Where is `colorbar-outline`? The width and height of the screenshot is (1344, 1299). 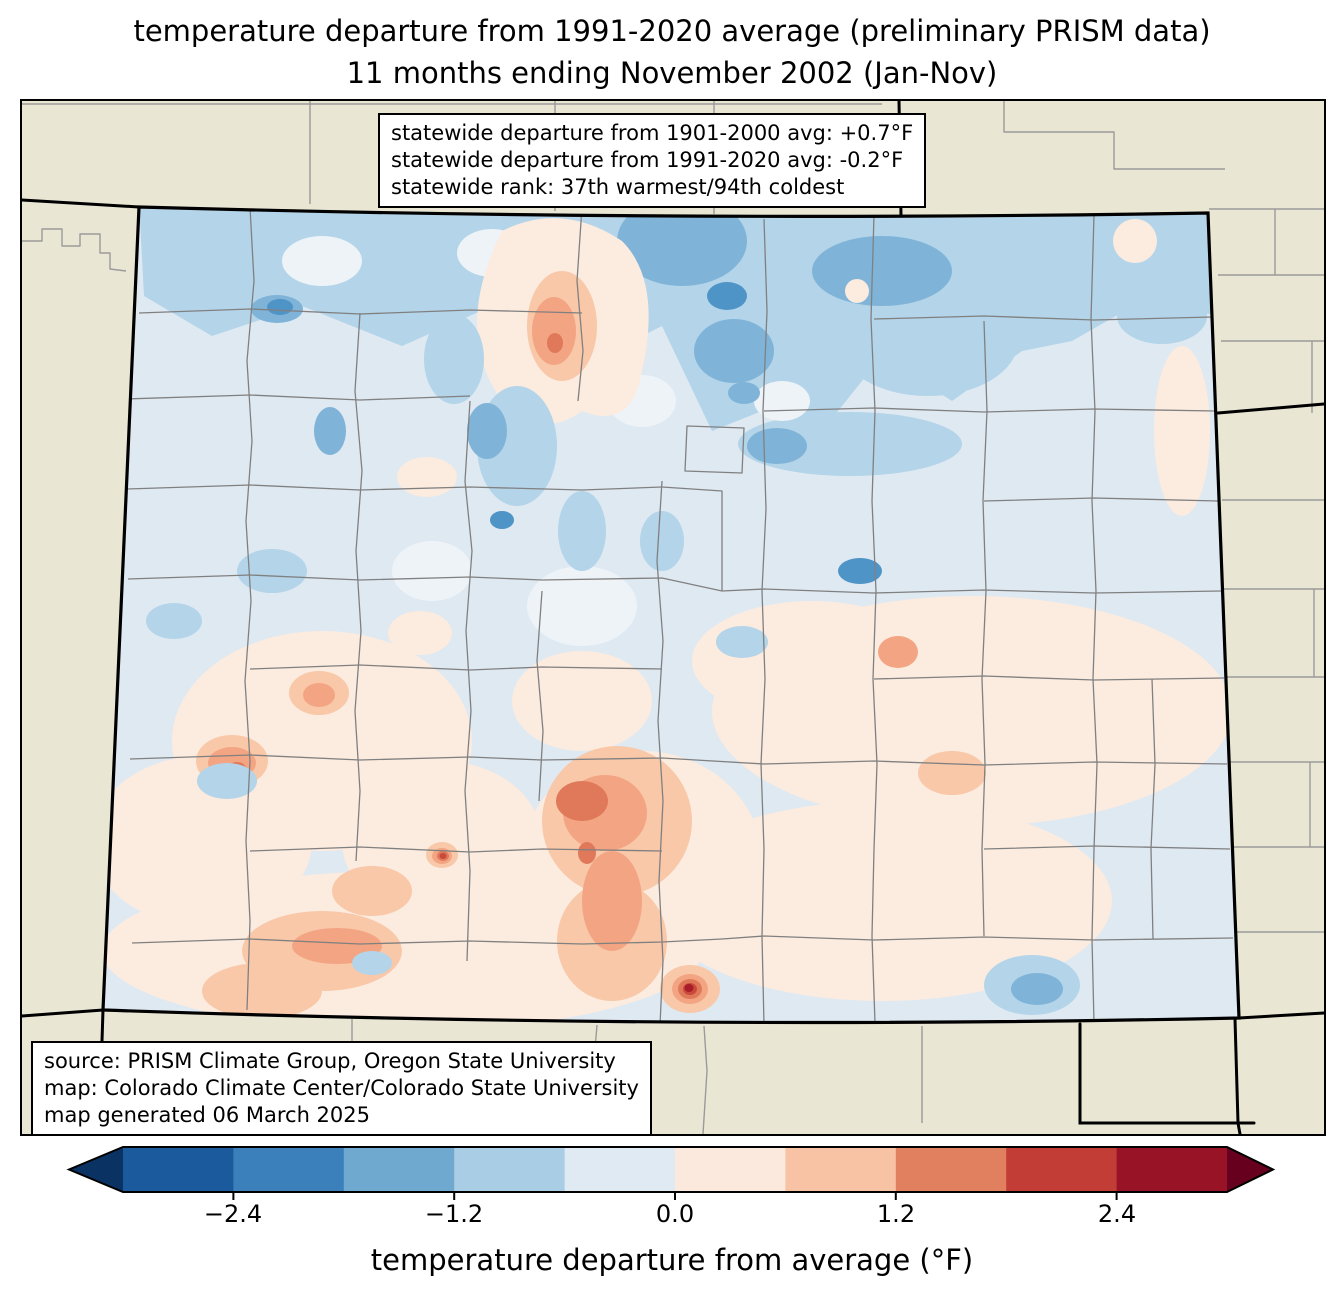
colorbar-outline is located at coordinates (671, 1169).